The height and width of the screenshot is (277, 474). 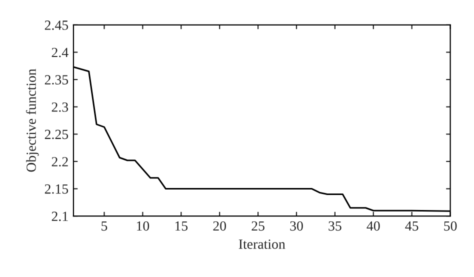 What do you see at coordinates (262, 244) in the screenshot?
I see `x-axis-title: Iteration` at bounding box center [262, 244].